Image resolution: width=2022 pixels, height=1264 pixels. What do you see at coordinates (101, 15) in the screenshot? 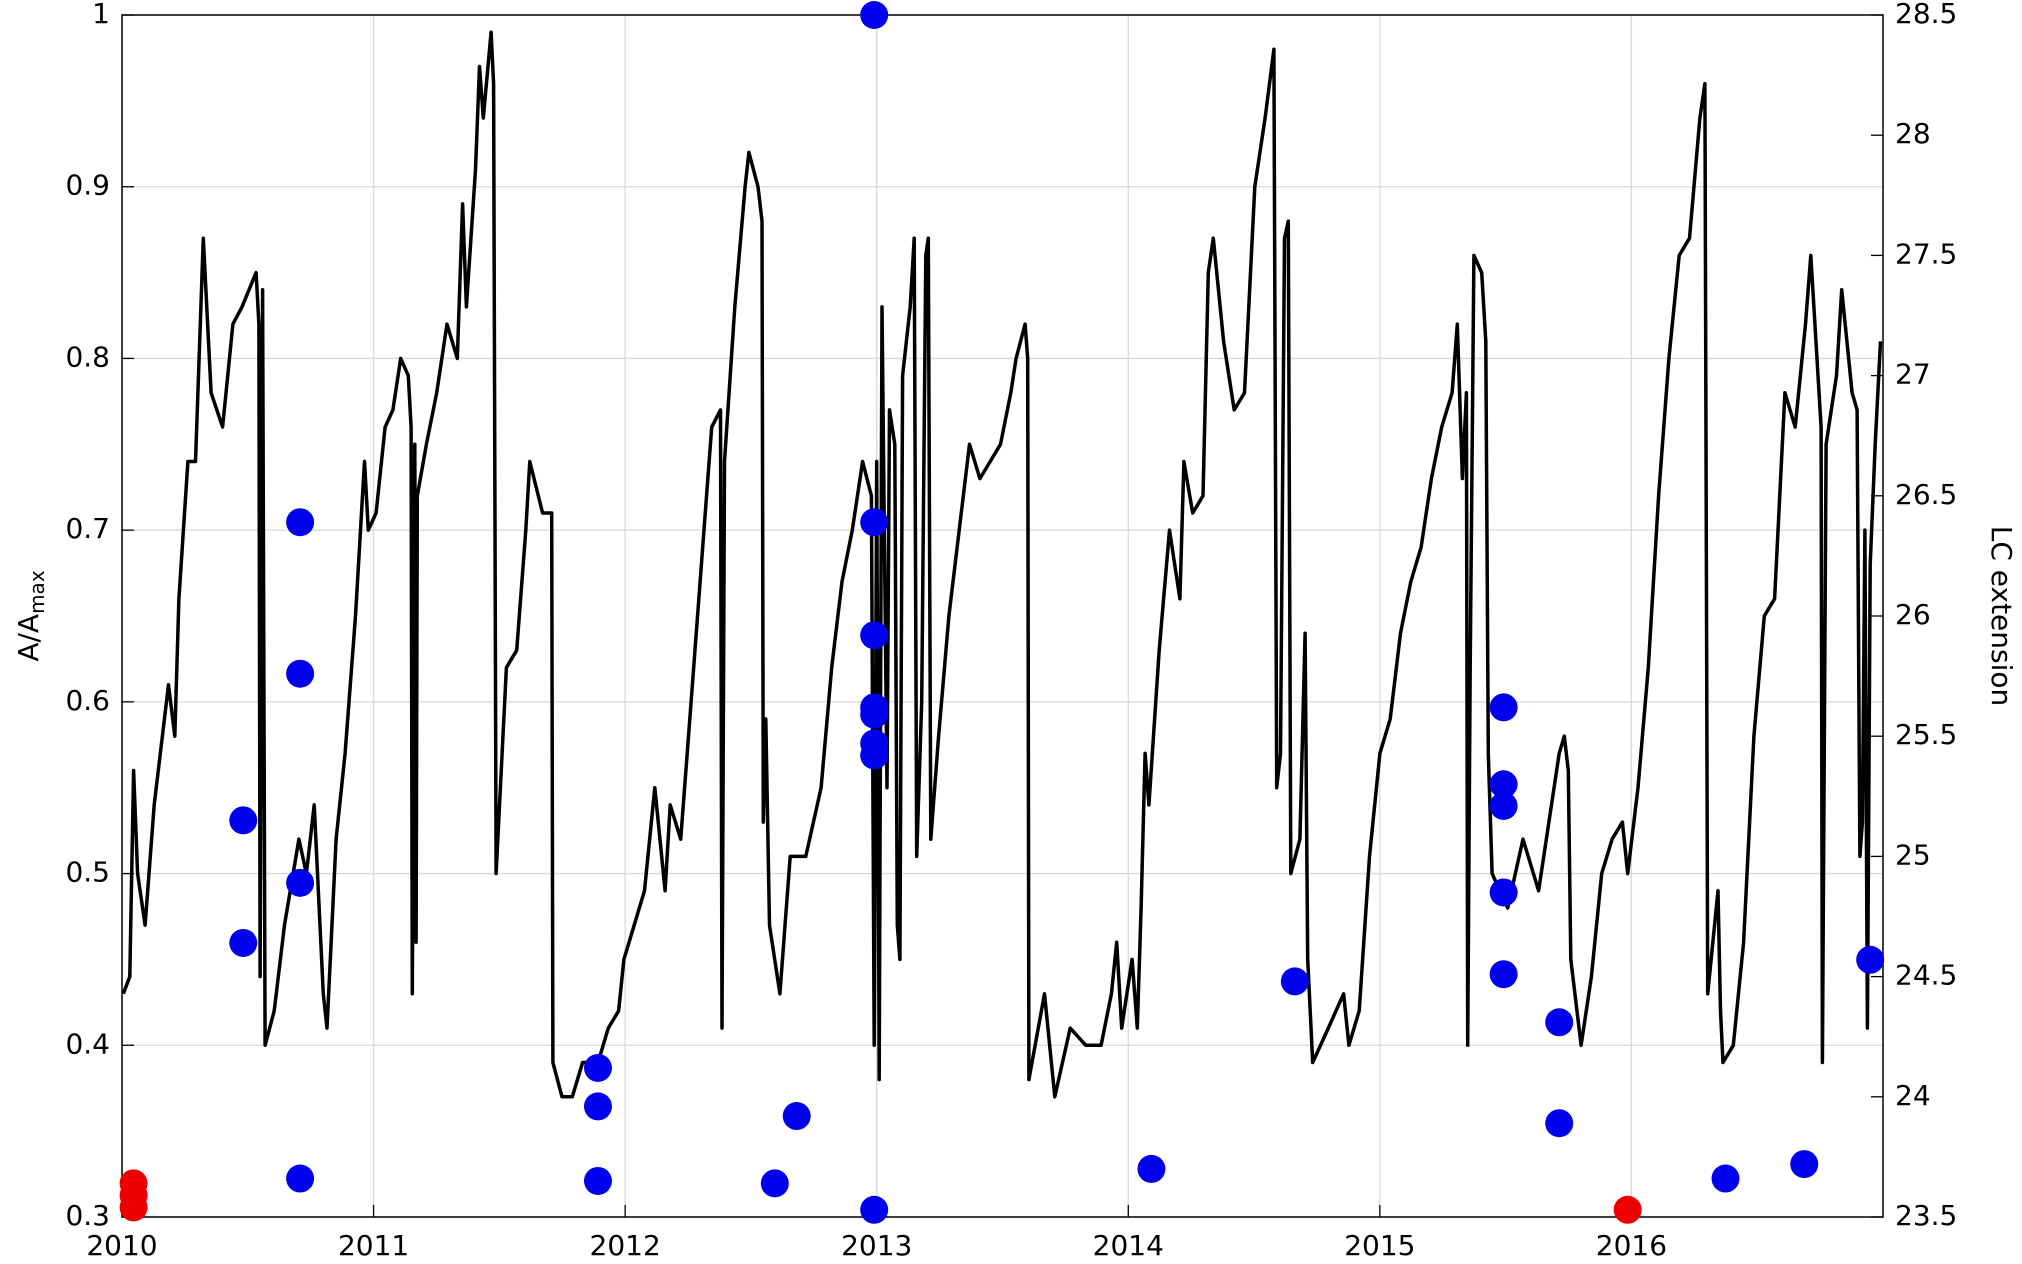
I see `y-tick-label: 1` at bounding box center [101, 15].